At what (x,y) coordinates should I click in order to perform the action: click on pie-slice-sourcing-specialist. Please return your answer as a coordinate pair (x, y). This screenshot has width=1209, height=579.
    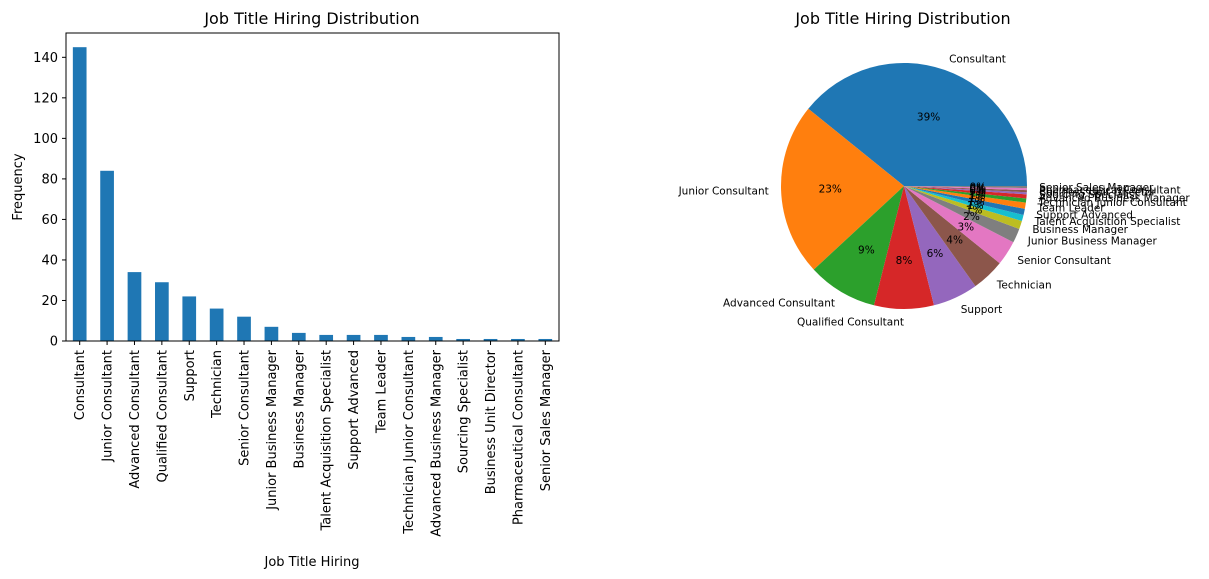
    Looking at the image, I should click on (965, 190).